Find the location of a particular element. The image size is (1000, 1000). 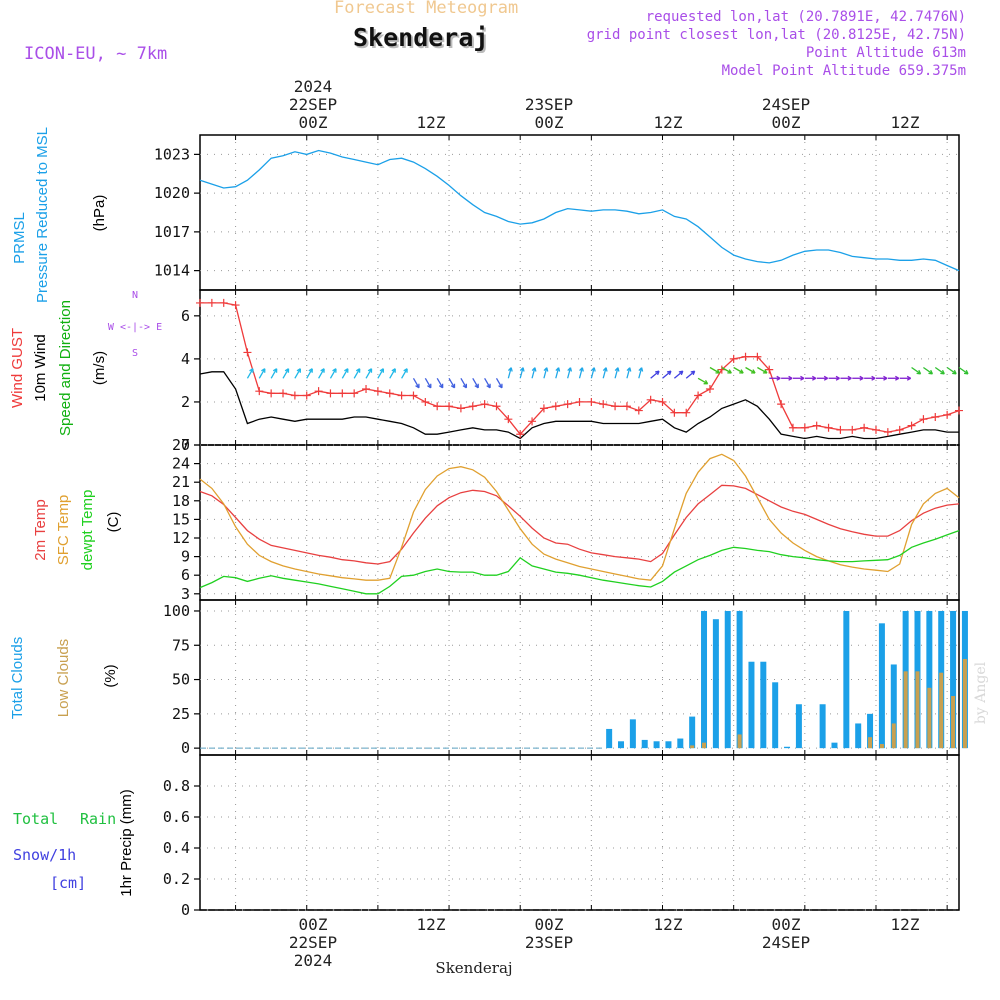

y-tick-label: 0.8 is located at coordinates (176, 786).